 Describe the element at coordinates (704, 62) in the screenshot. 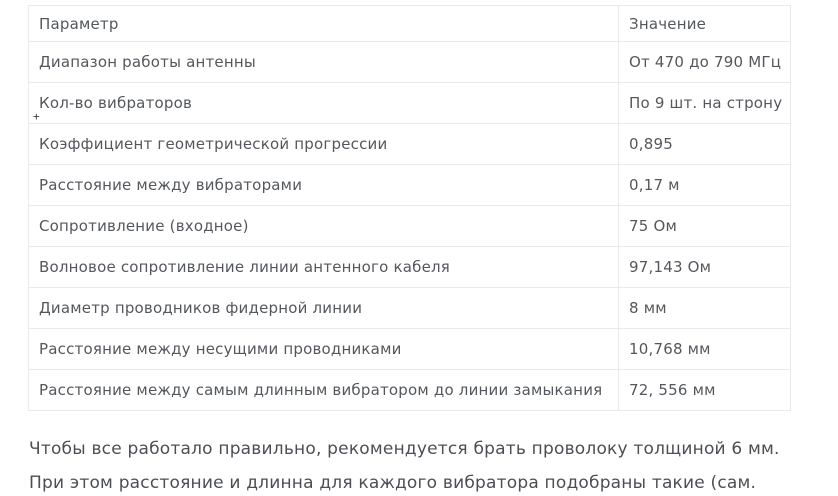

I see `value-cell: От 470 до 790 МГц` at that location.